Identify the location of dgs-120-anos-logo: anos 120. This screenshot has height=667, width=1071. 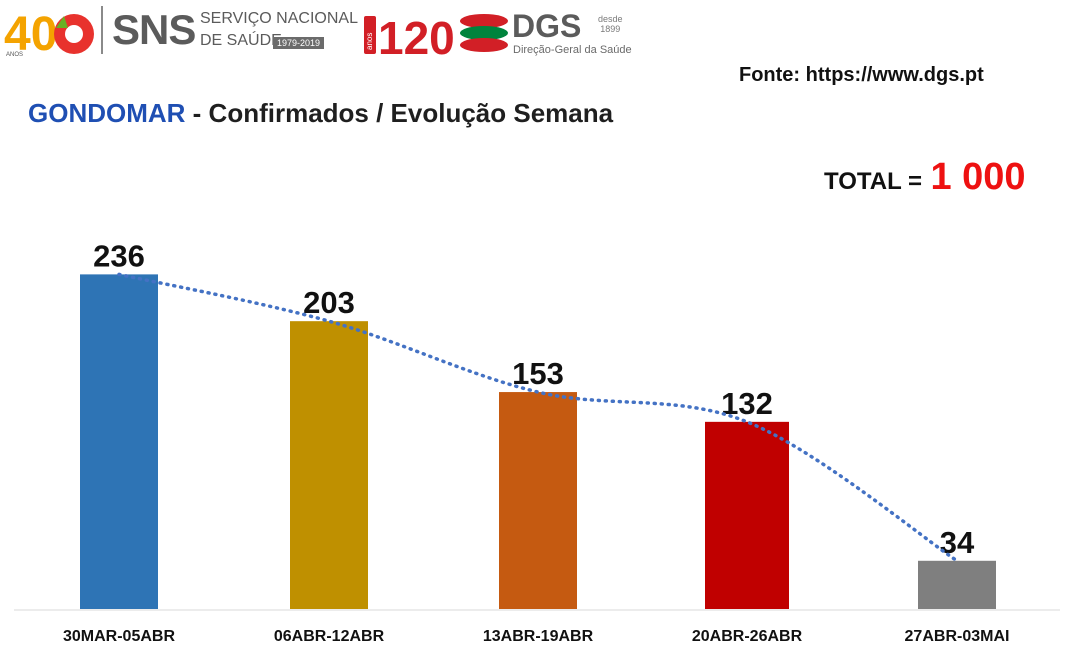
(436, 36).